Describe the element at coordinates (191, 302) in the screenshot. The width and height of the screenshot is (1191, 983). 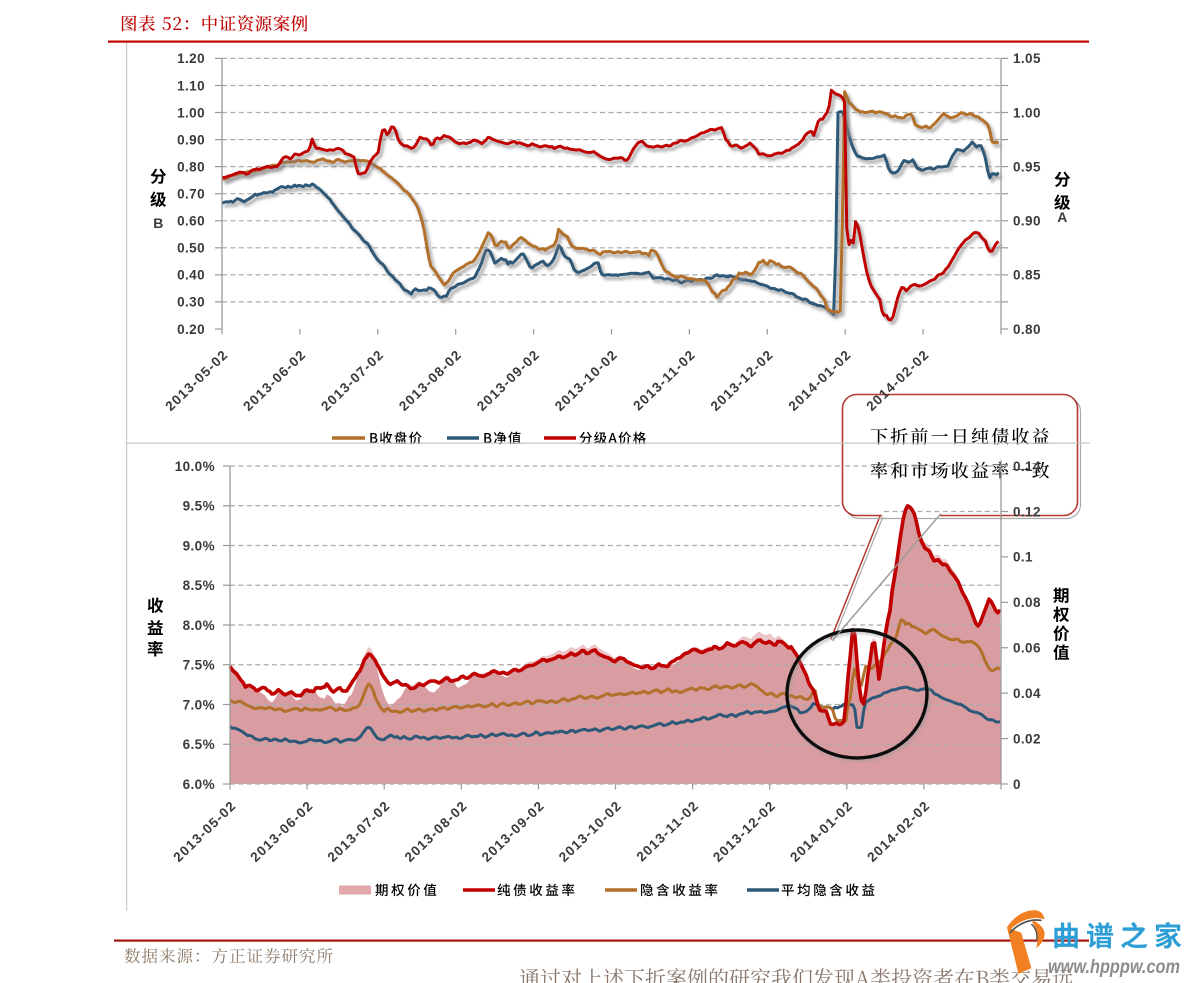
I see `svg-text: 0.30` at that location.